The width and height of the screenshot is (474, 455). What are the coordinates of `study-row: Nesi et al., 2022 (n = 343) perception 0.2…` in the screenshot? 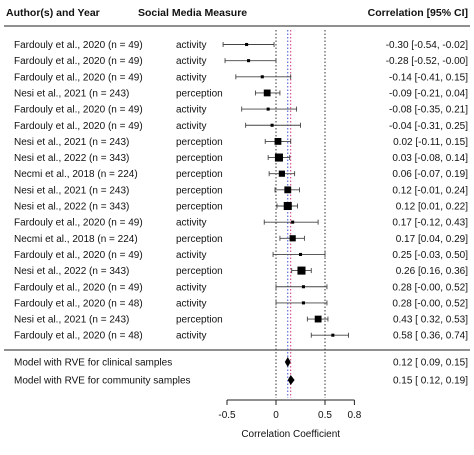 It's located at (241, 271).